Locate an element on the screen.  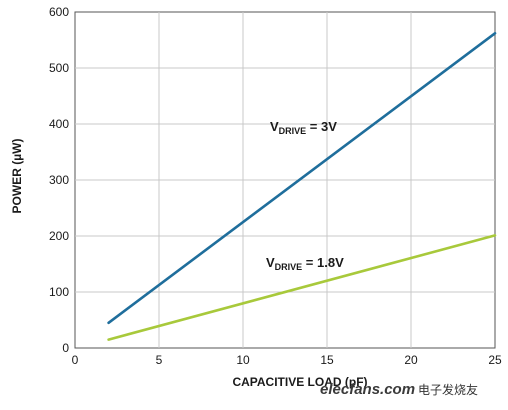
x-tick-label: 15 is located at coordinates (327, 360).